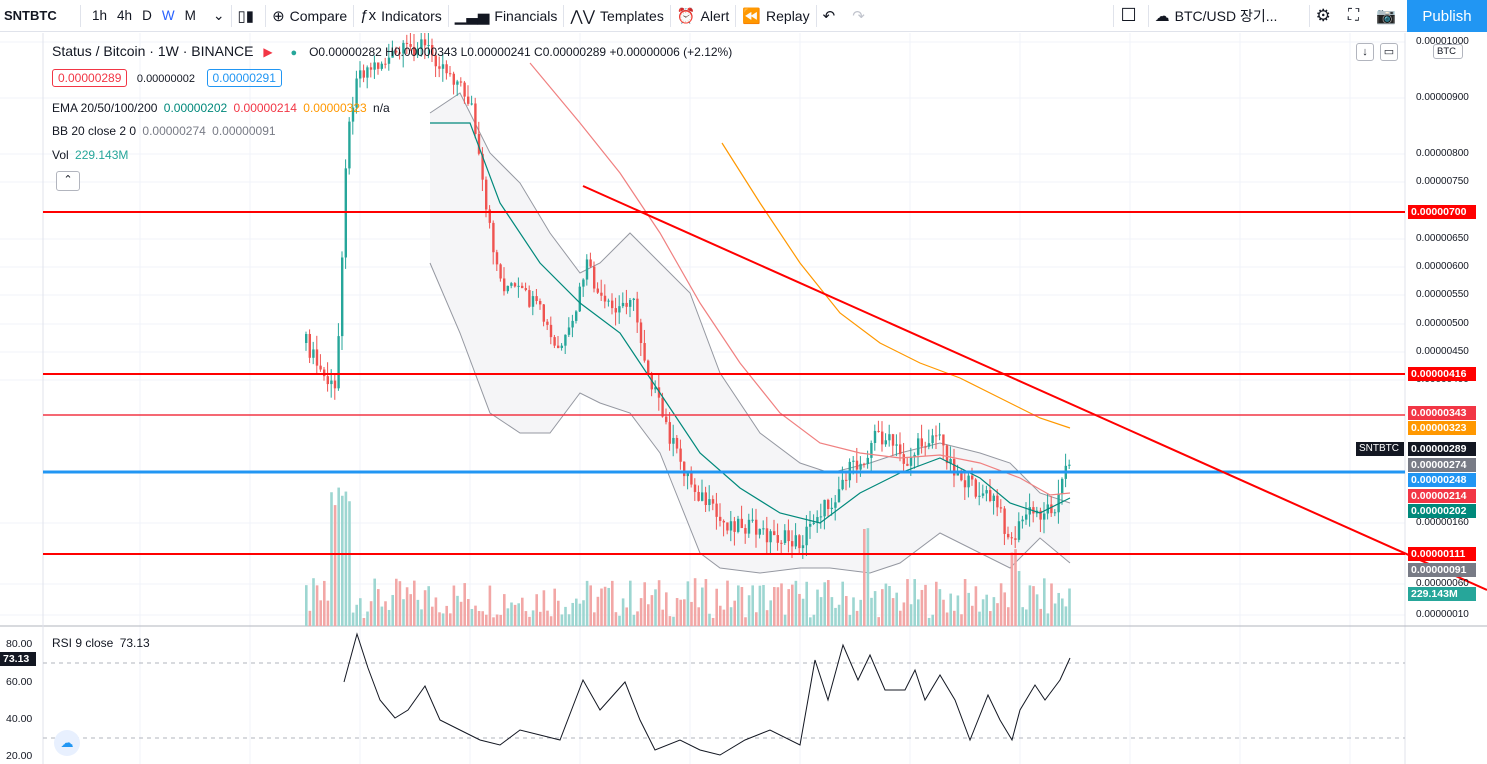 This screenshot has height=764, width=1487. I want to click on financials-button: ▁▃▅ Financials, so click(506, 16).